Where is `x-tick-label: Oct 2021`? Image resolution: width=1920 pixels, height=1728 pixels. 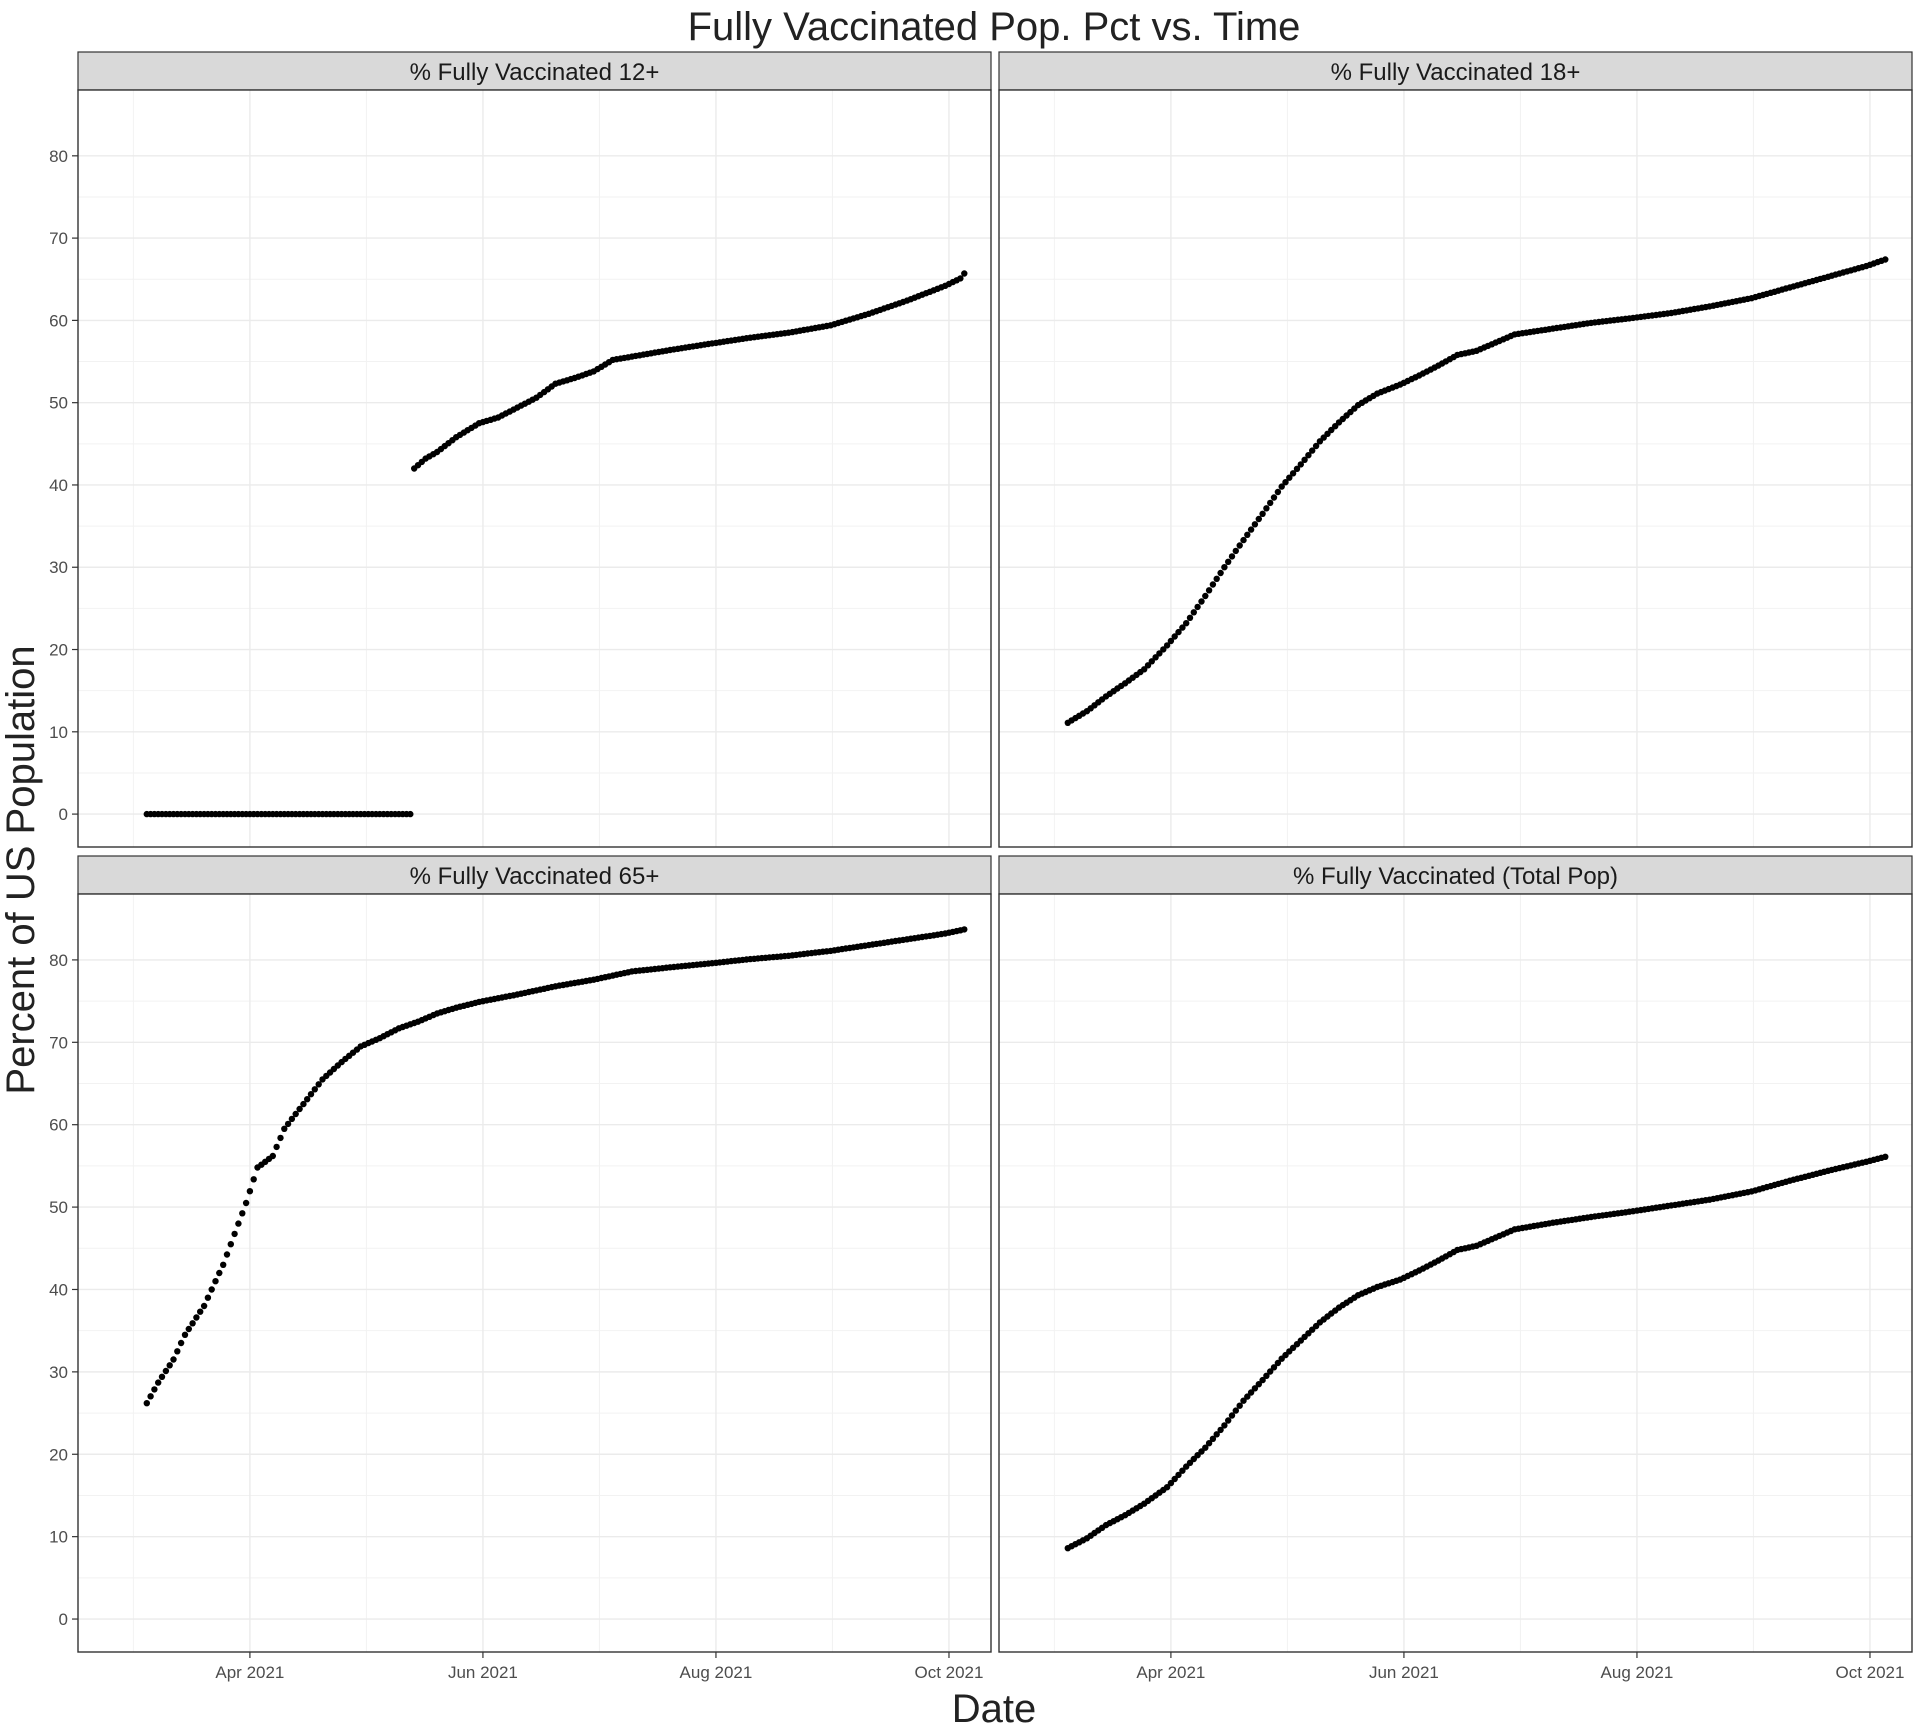
x-tick-label: Oct 2021 is located at coordinates (948, 1672).